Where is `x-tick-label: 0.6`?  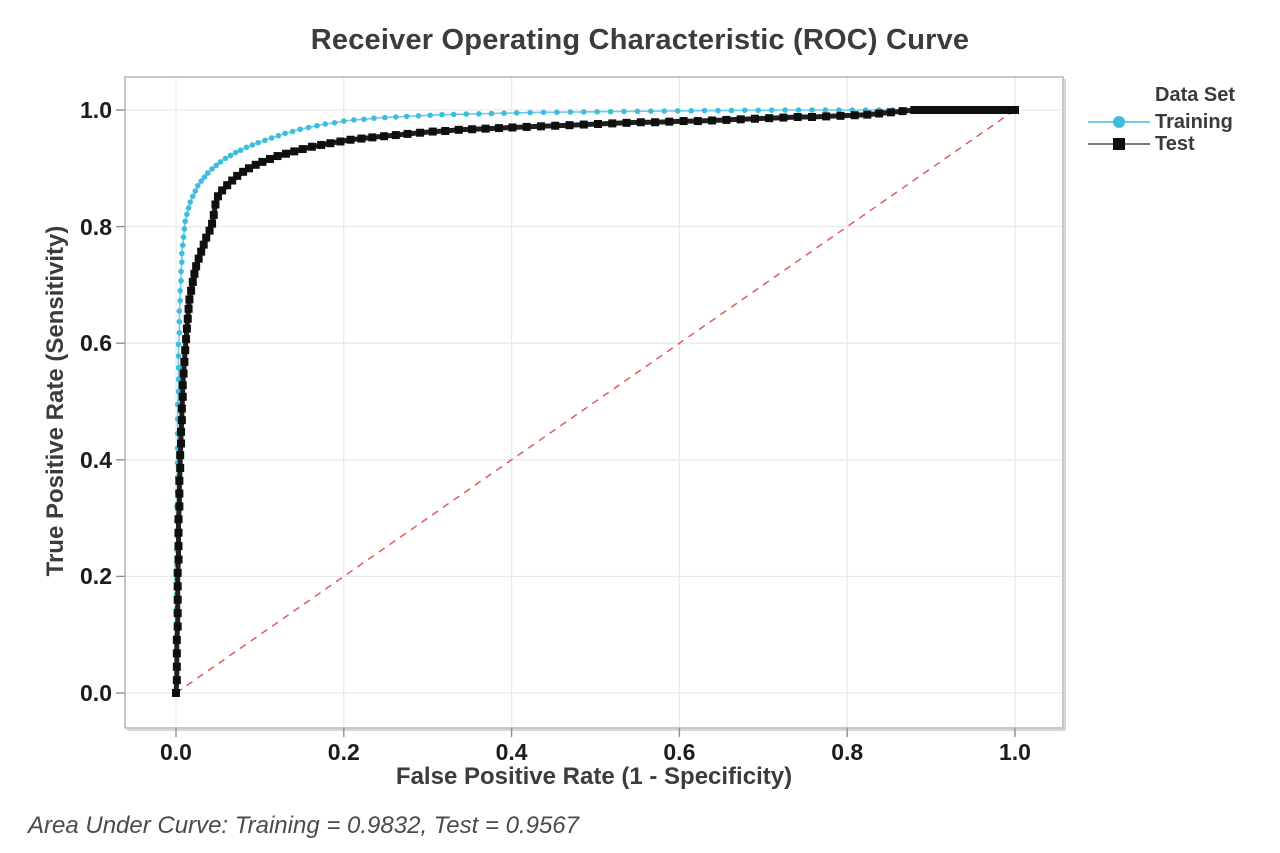
x-tick-label: 0.6 is located at coordinates (679, 752).